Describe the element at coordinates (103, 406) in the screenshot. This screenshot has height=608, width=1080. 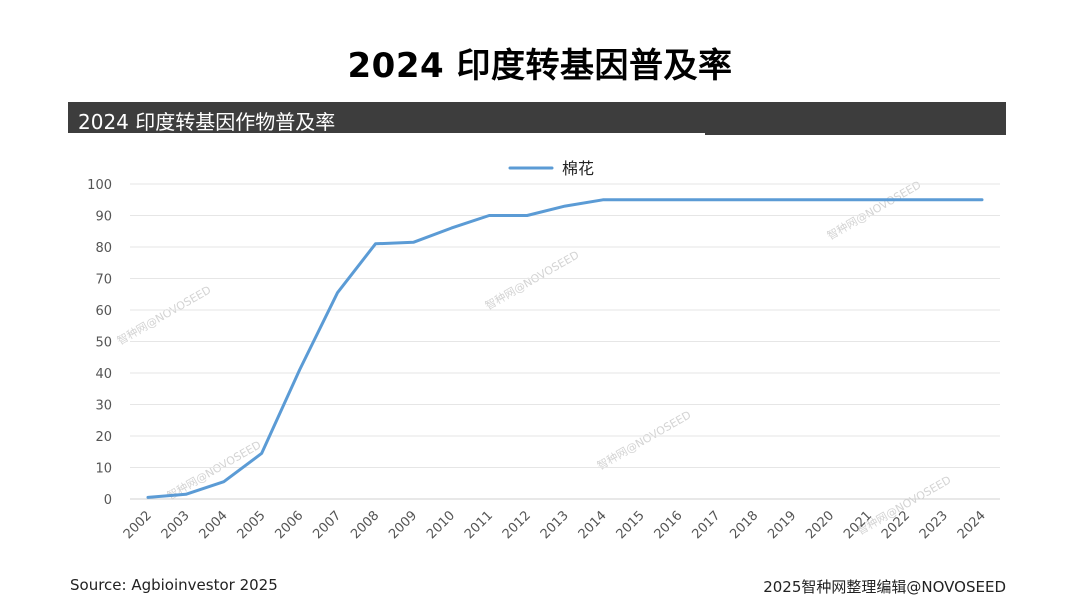
I see `y-tick-label: 30` at that location.